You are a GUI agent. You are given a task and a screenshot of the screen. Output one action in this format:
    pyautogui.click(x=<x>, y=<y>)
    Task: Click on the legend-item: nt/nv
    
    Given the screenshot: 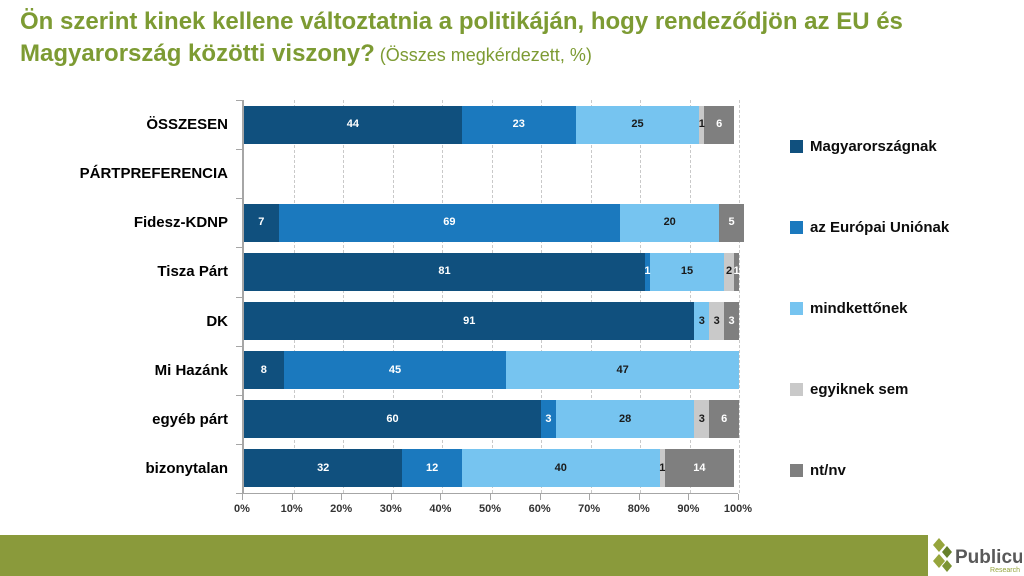 What is the action you would take?
    pyautogui.click(x=900, y=470)
    